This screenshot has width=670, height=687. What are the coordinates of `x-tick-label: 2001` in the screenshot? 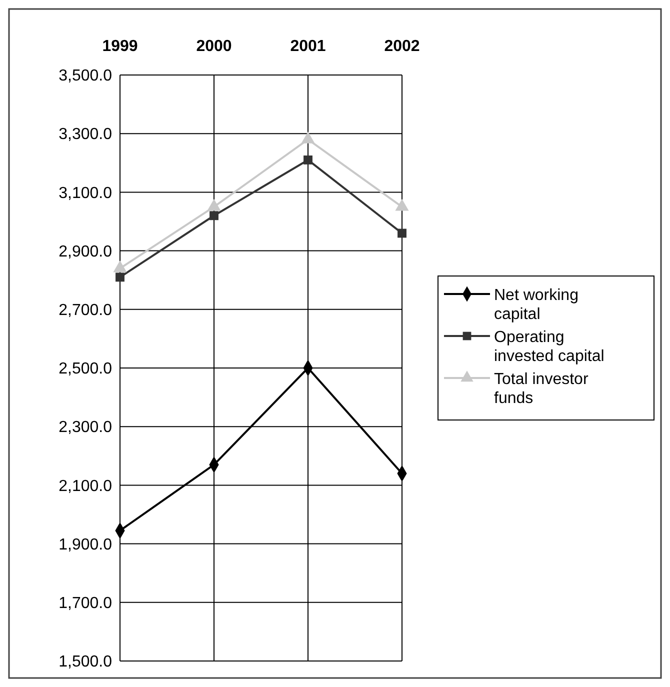 It's located at (308, 46).